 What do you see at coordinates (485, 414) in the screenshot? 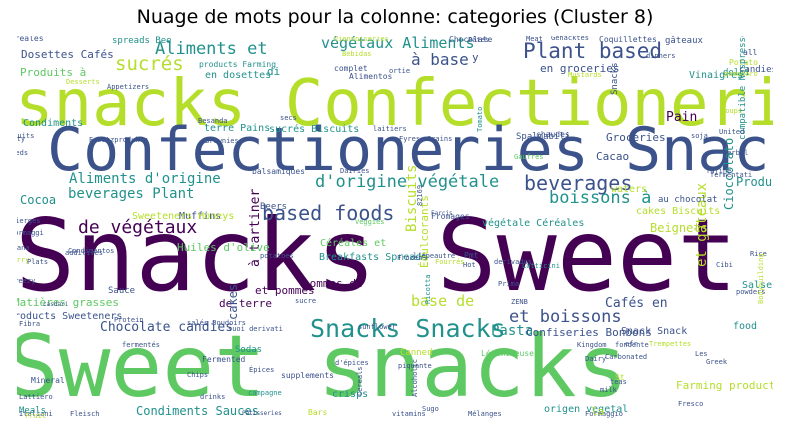
I see `cloud-word: Mélanges` at bounding box center [485, 414].